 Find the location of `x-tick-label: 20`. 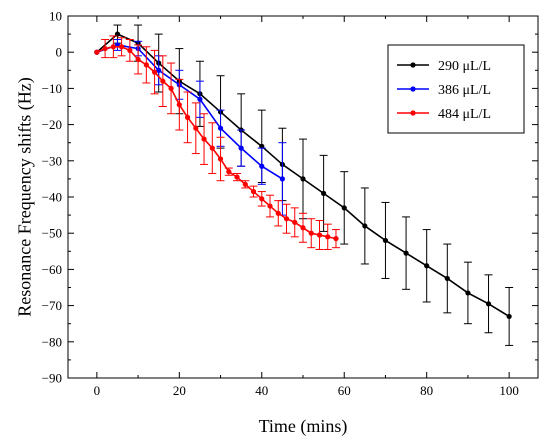

x-tick-label: 20 is located at coordinates (179, 390).